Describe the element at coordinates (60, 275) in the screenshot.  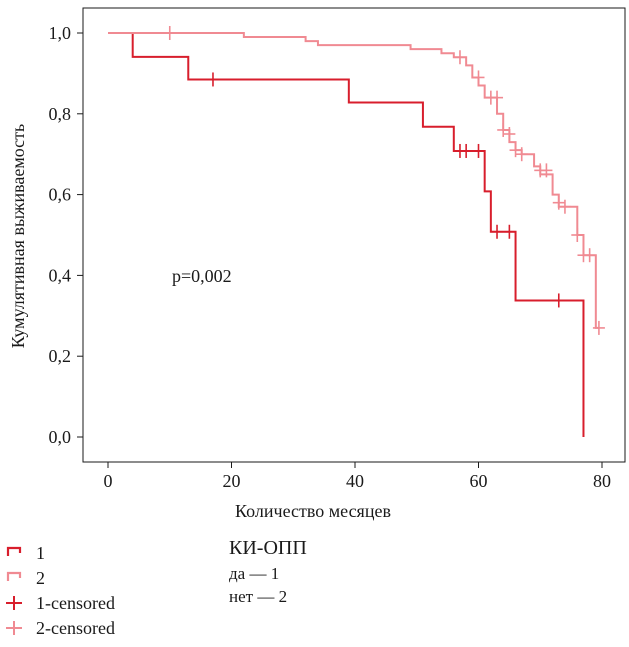
I see `y-tick-label: 0,4` at that location.